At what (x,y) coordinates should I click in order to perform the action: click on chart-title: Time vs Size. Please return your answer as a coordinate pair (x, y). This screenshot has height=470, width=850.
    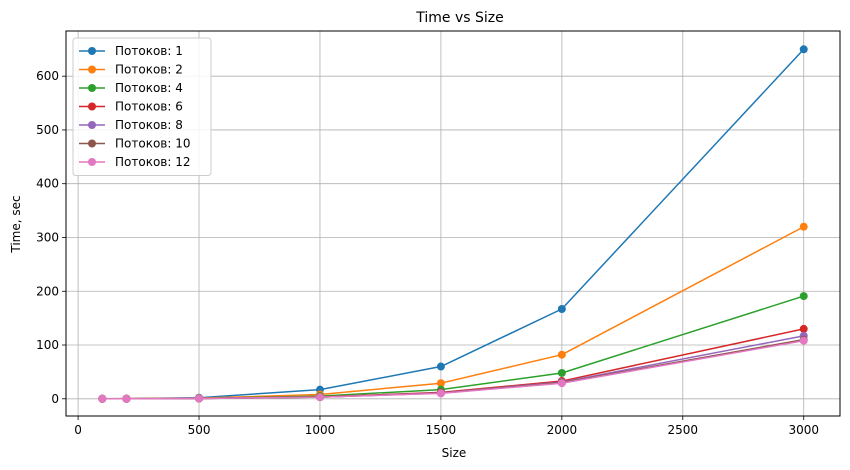
    Looking at the image, I should click on (459, 18).